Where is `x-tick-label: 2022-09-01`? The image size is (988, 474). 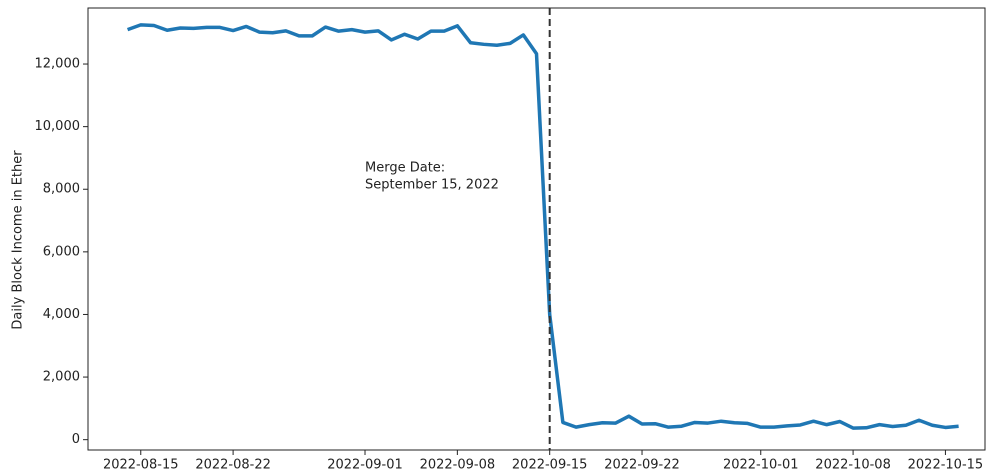
x-tick-label: 2022-09-01 is located at coordinates (365, 465).